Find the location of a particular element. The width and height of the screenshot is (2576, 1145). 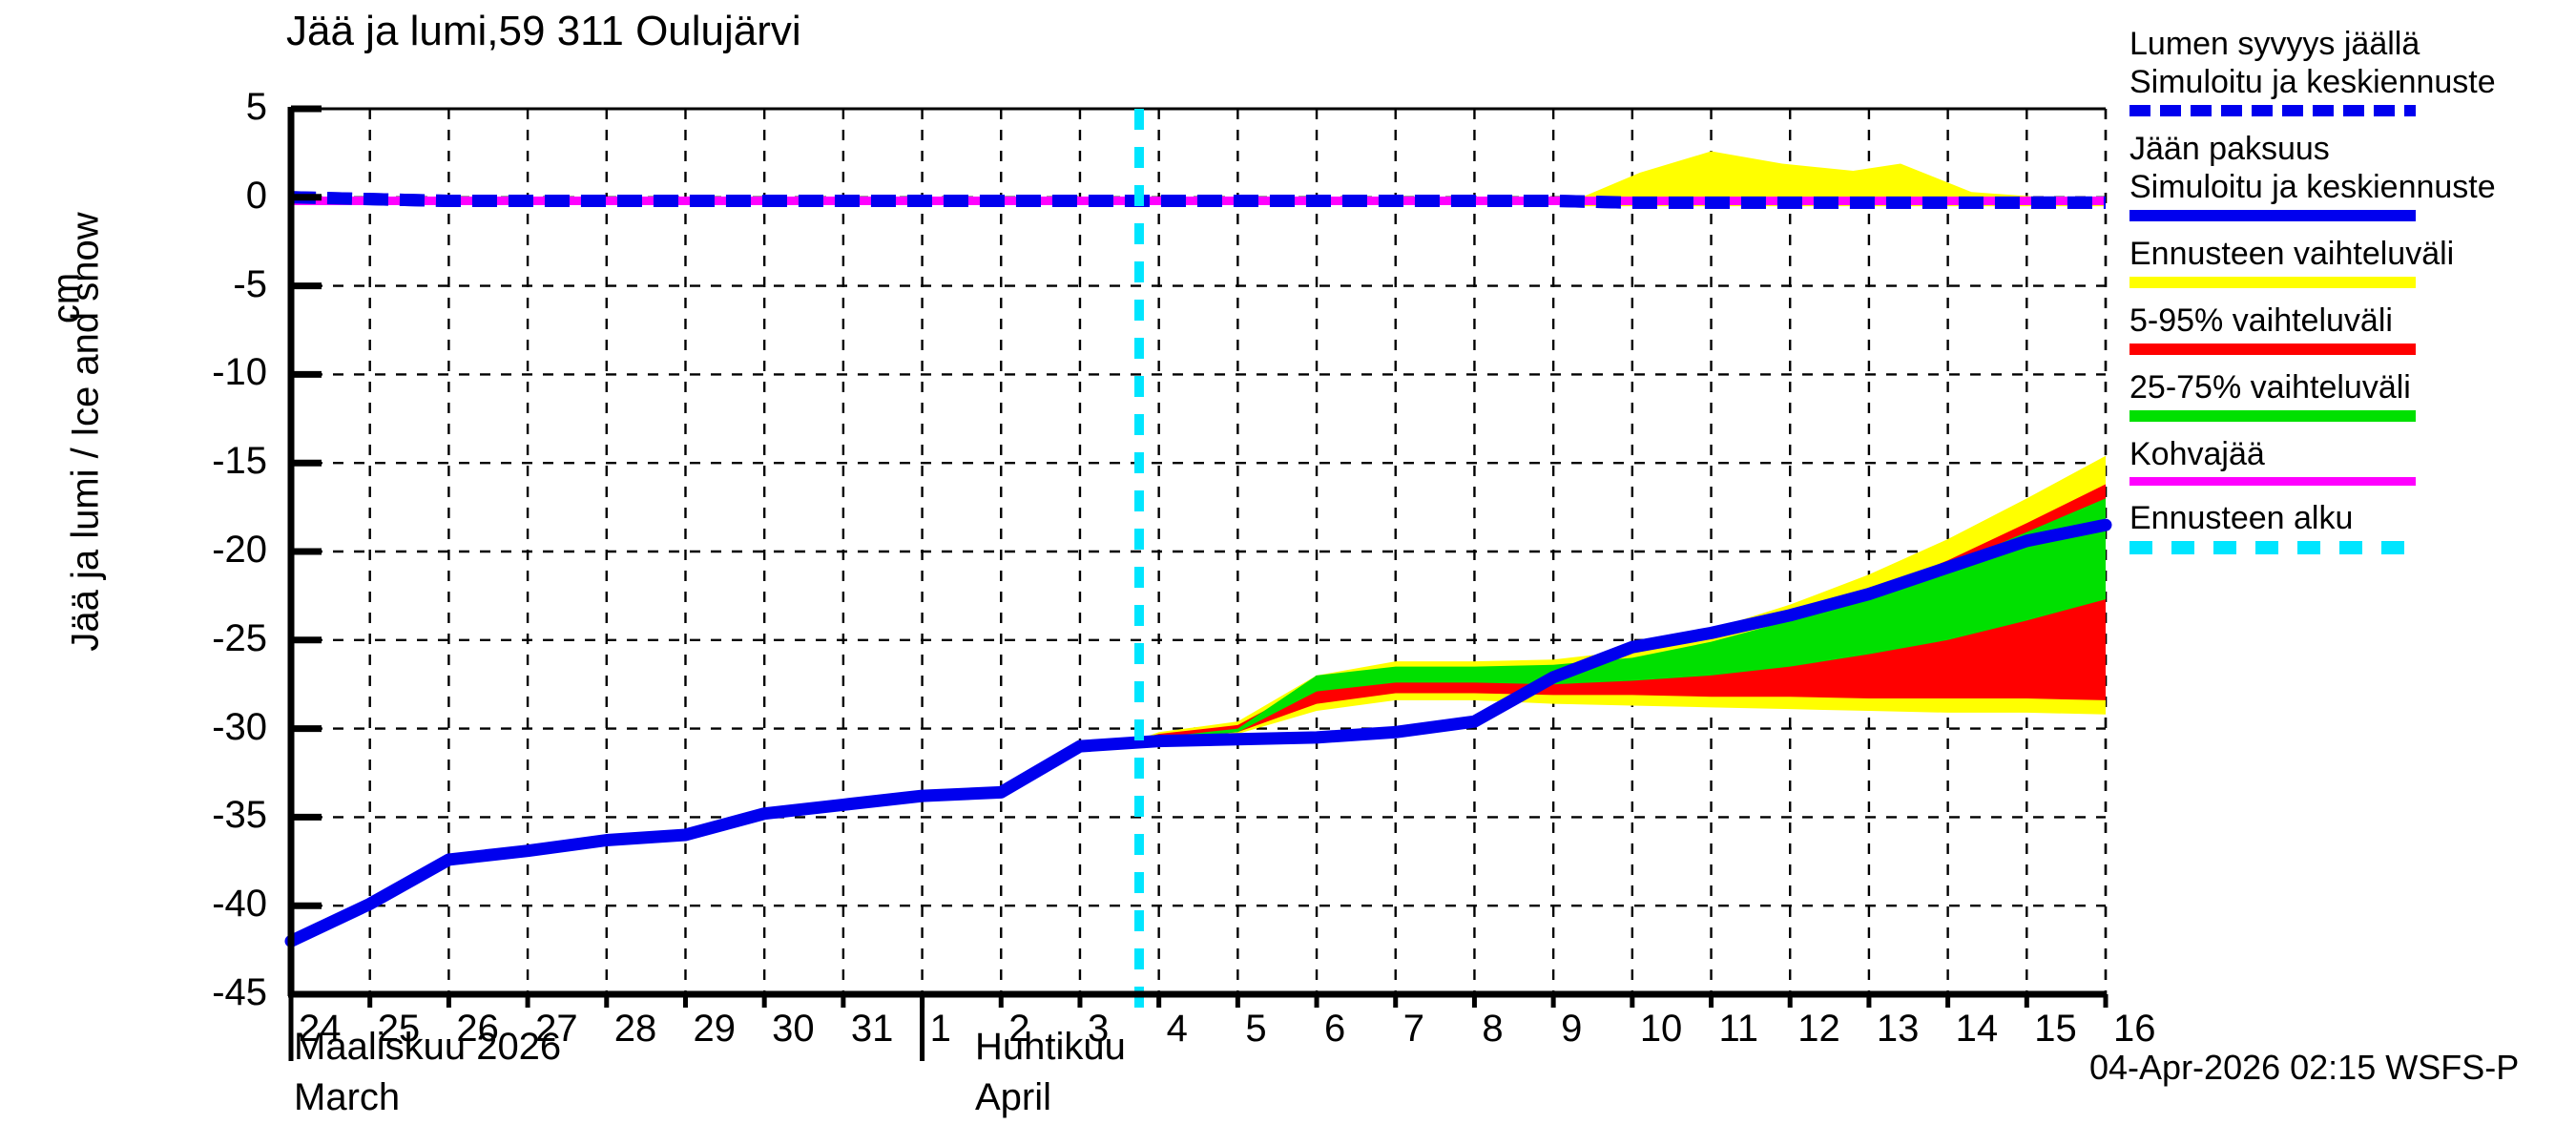

legend-label-primary: Jään paksuus is located at coordinates (2229, 149).